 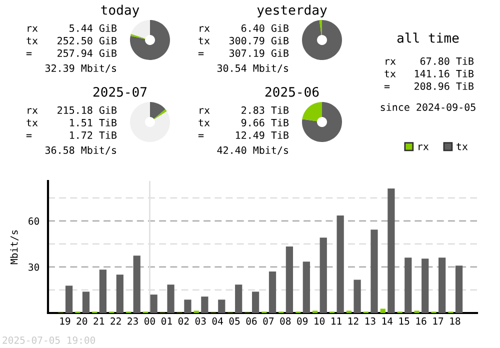 I want to click on text: 1.72 TiB, so click(x=93, y=135).